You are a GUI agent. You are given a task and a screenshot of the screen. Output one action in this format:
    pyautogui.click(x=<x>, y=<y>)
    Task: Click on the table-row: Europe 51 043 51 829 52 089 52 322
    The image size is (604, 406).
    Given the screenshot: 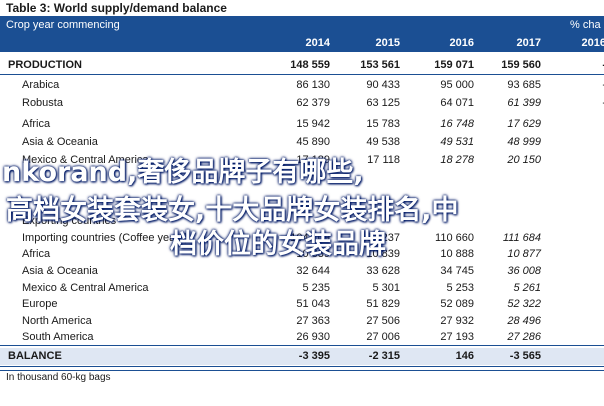 What is the action you would take?
    pyautogui.click(x=302, y=304)
    